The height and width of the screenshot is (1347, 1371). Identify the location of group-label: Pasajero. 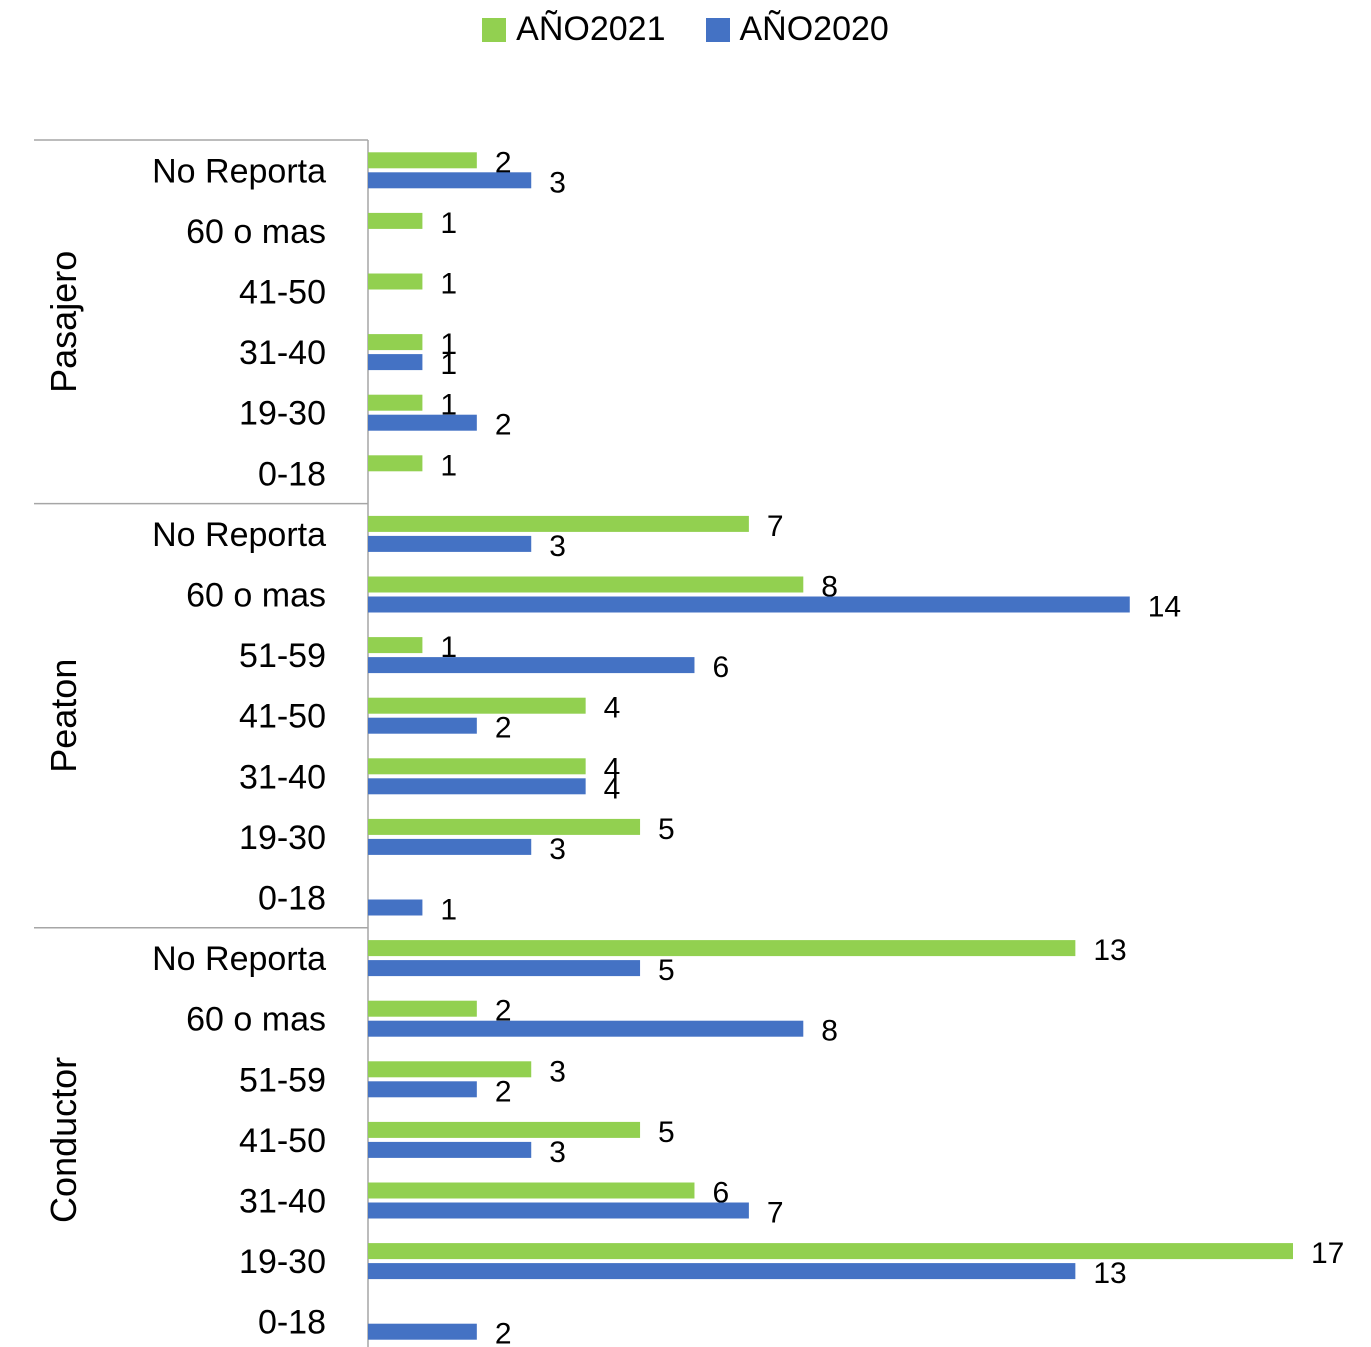
(63, 322).